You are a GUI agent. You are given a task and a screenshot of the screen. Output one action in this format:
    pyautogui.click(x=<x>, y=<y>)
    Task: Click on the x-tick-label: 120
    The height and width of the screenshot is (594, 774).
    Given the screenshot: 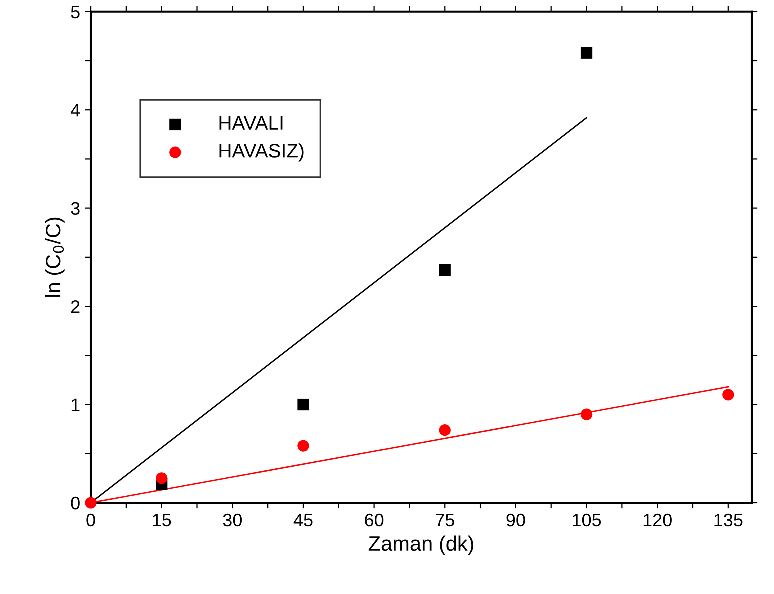 What is the action you would take?
    pyautogui.click(x=658, y=520)
    